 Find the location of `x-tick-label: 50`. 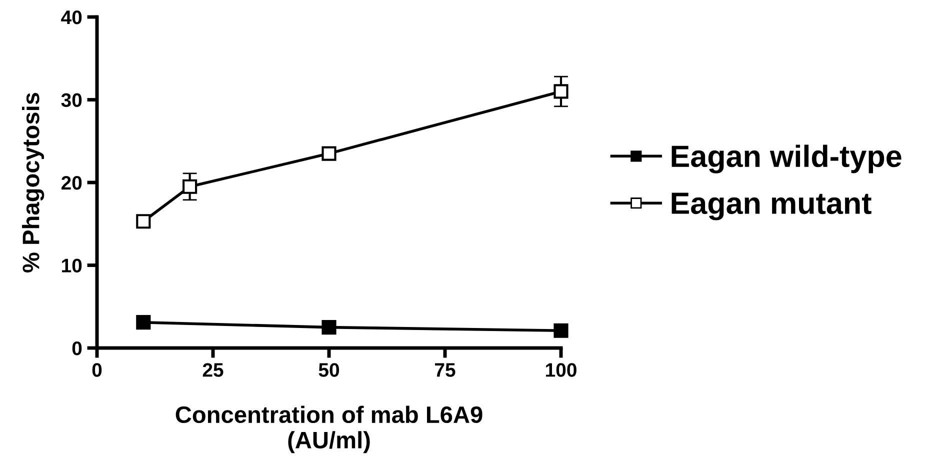

x-tick-label: 50 is located at coordinates (329, 370).